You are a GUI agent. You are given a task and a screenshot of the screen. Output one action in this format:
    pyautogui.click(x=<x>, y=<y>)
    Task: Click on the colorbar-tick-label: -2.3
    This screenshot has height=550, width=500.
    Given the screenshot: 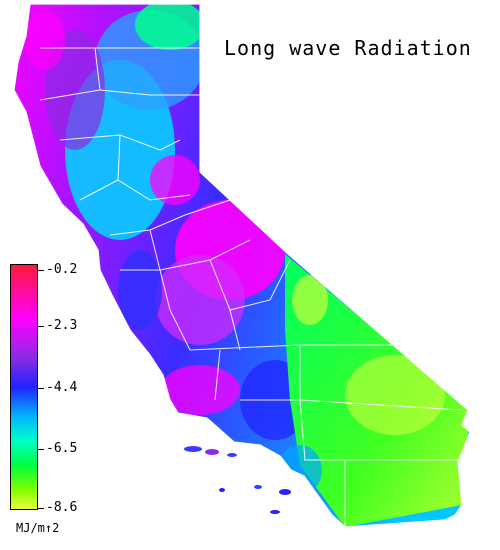 What is the action you would take?
    pyautogui.click(x=62, y=325)
    